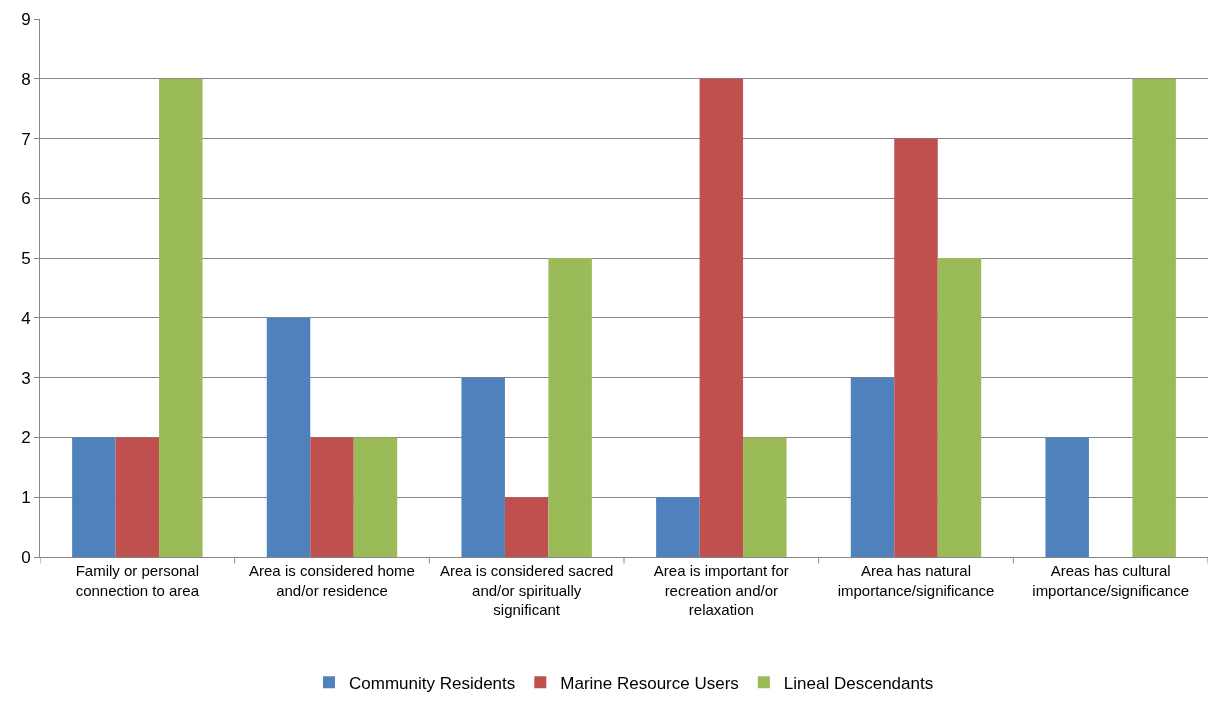 The width and height of the screenshot is (1218, 710). What do you see at coordinates (1111, 580) in the screenshot?
I see `x-tick-label: Areas has cultural importance/significance` at bounding box center [1111, 580].